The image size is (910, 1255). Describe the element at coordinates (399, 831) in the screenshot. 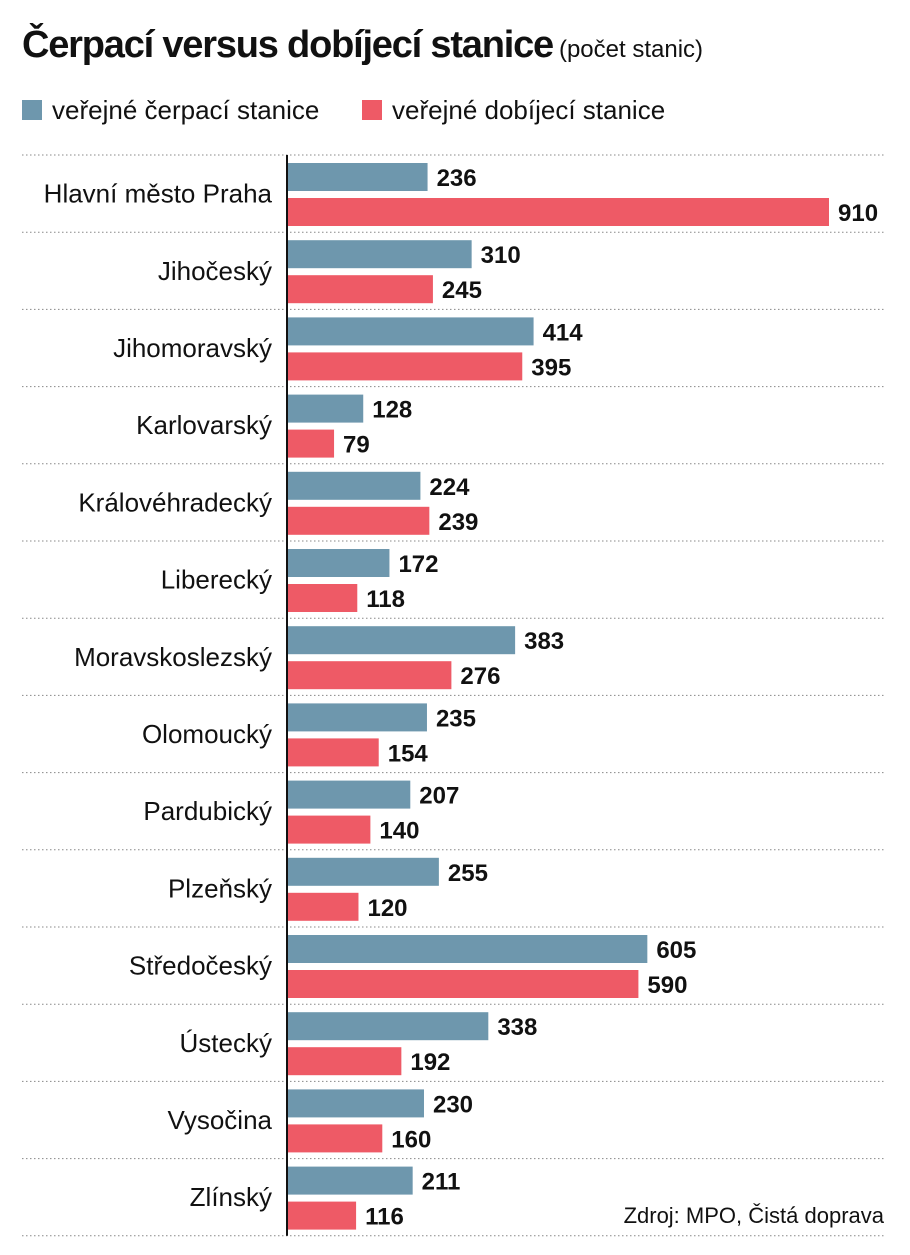

I see `value-label: 140` at that location.